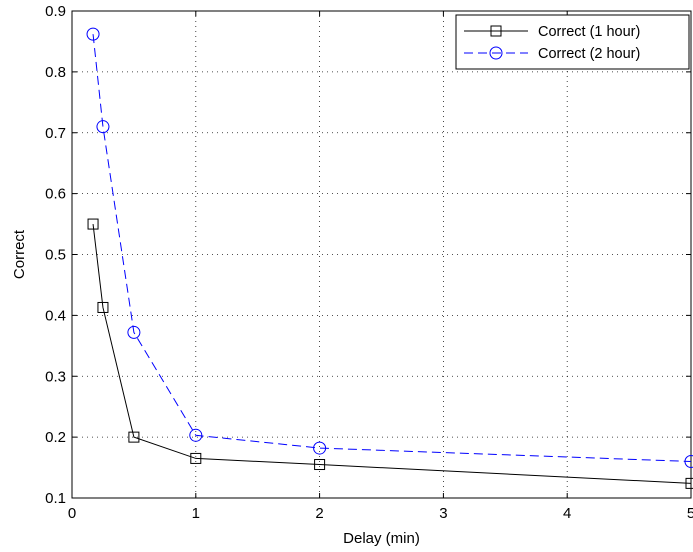 Image resolution: width=693 pixels, height=552 pixels. What do you see at coordinates (589, 54) in the screenshot?
I see `legend-label: Correct (2 hour)` at bounding box center [589, 54].